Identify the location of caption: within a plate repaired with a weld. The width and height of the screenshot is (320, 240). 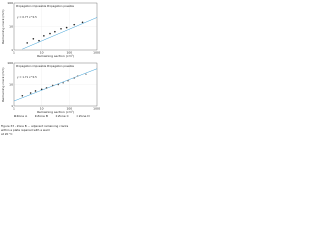
(25, 130).